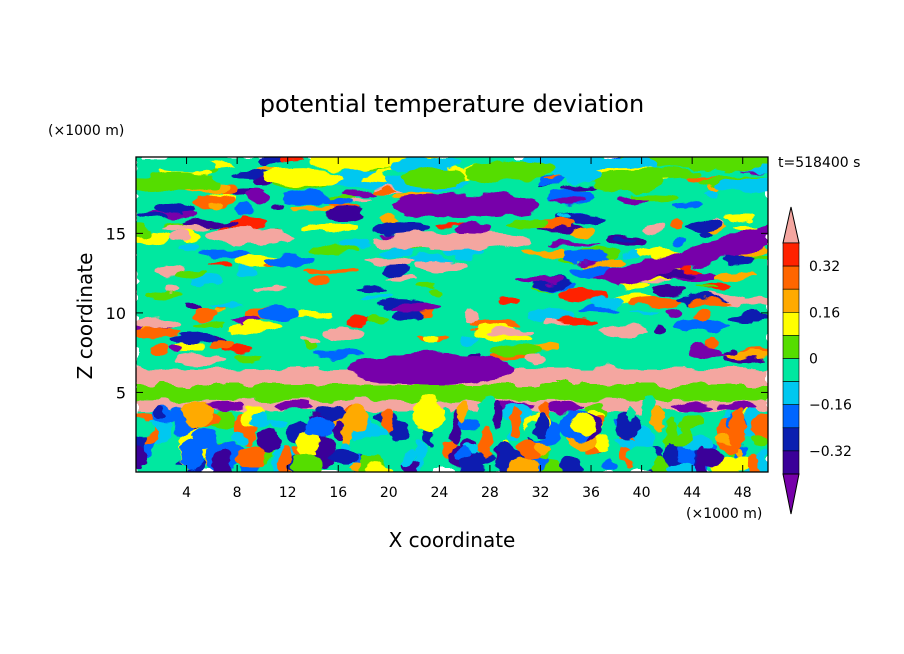 Image resolution: width=904 pixels, height=654 pixels. I want to click on field-layer-green, so click(452, 392).